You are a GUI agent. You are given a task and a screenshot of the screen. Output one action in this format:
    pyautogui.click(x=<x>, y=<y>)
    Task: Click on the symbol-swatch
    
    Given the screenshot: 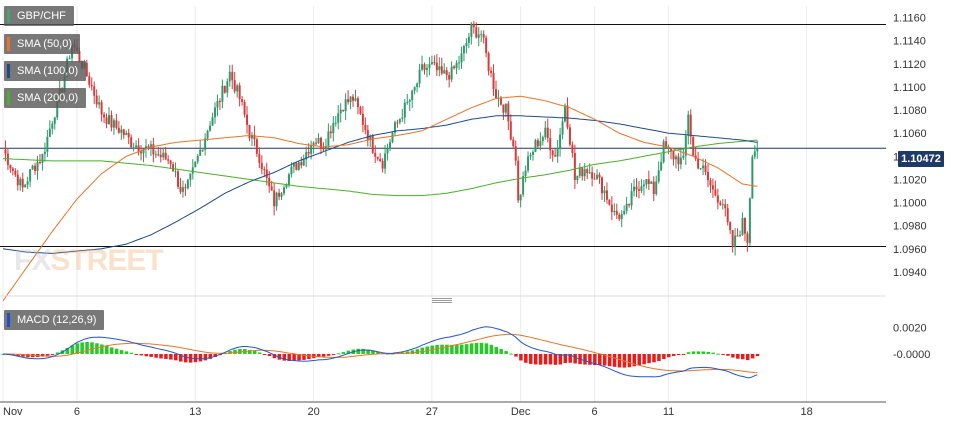 What is the action you would take?
    pyautogui.click(x=8, y=16)
    